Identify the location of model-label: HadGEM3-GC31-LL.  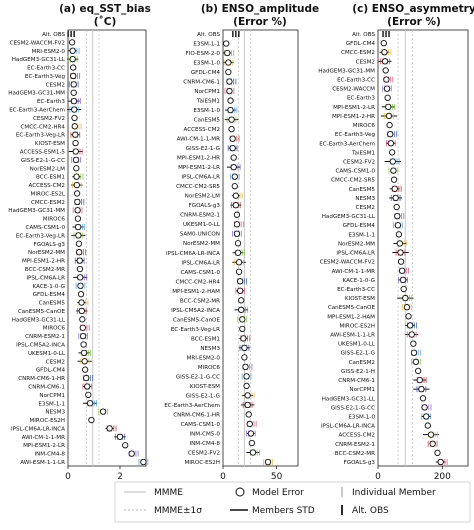
(349, 217).